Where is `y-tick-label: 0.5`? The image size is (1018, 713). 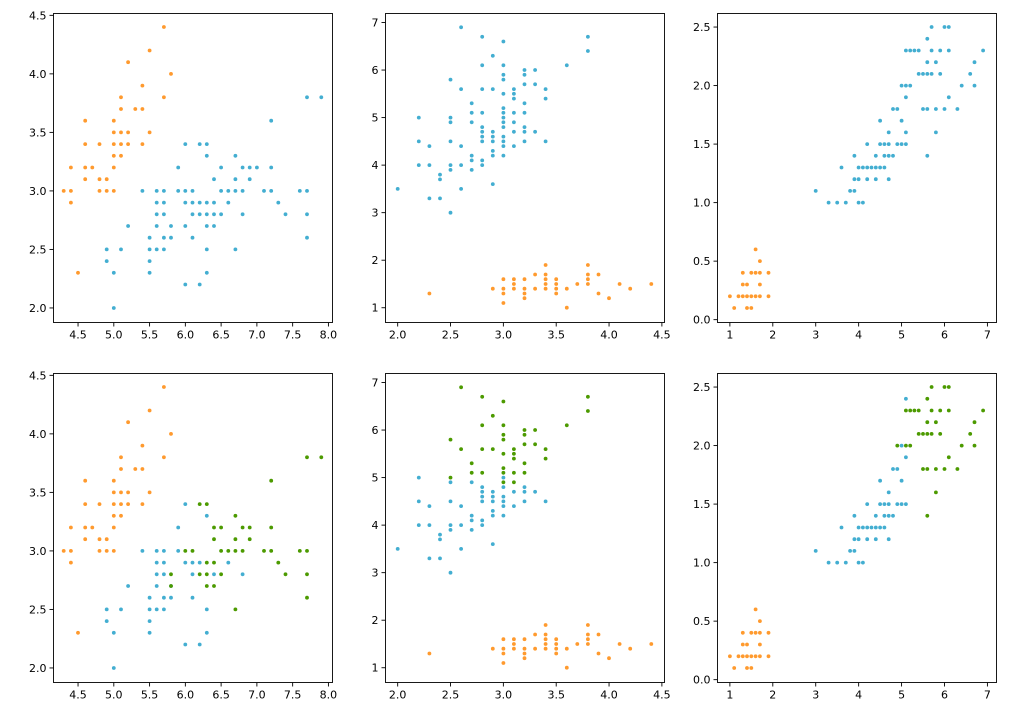
y-tick-label: 0.5 is located at coordinates (702, 261).